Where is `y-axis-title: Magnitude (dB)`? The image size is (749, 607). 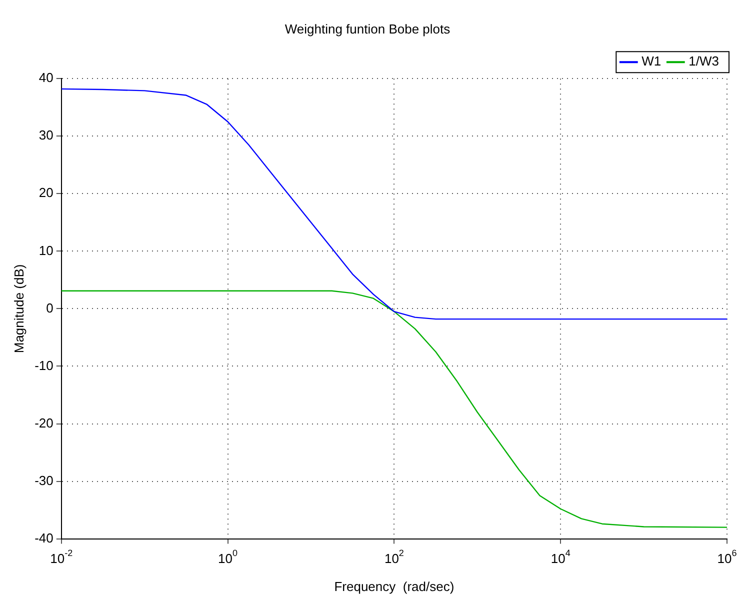
y-axis-title: Magnitude (dB) is located at coordinates (18, 309).